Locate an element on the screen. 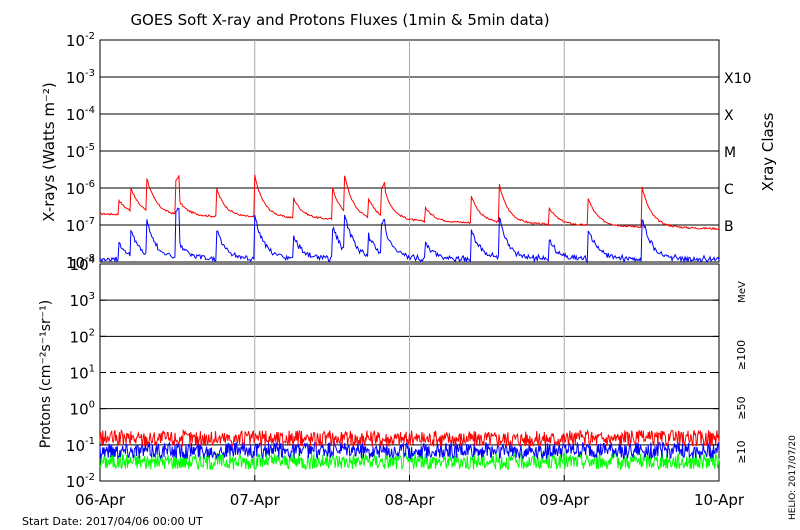 The width and height of the screenshot is (800, 530). xray-tick-label: 10⁻⁷ is located at coordinates (80, 225).